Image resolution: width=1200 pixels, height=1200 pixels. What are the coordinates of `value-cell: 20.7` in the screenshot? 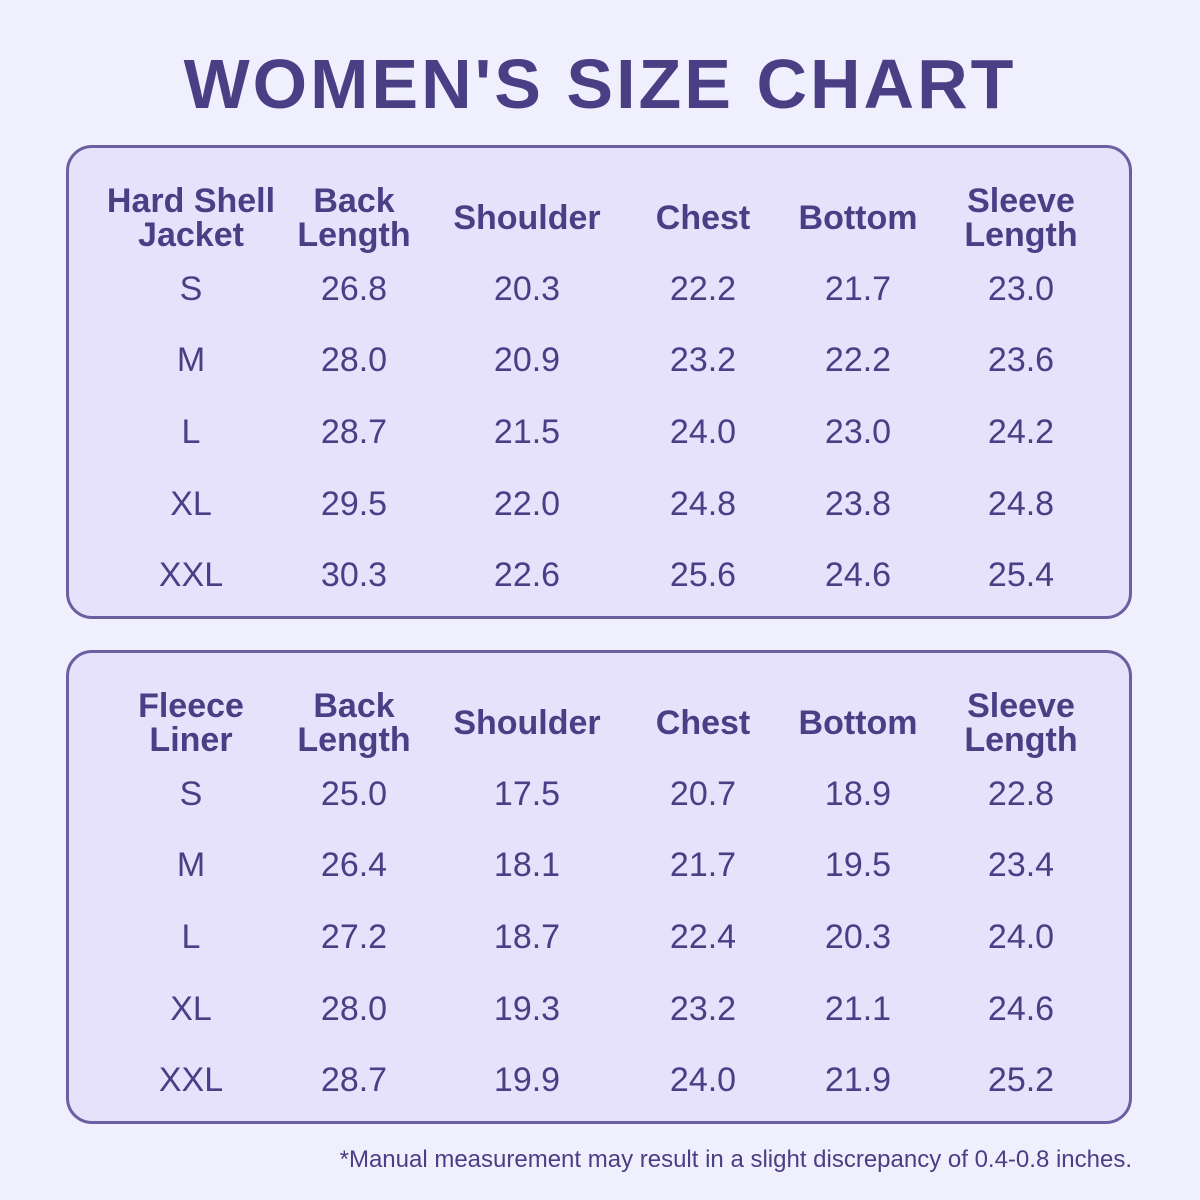 It's located at (703, 794).